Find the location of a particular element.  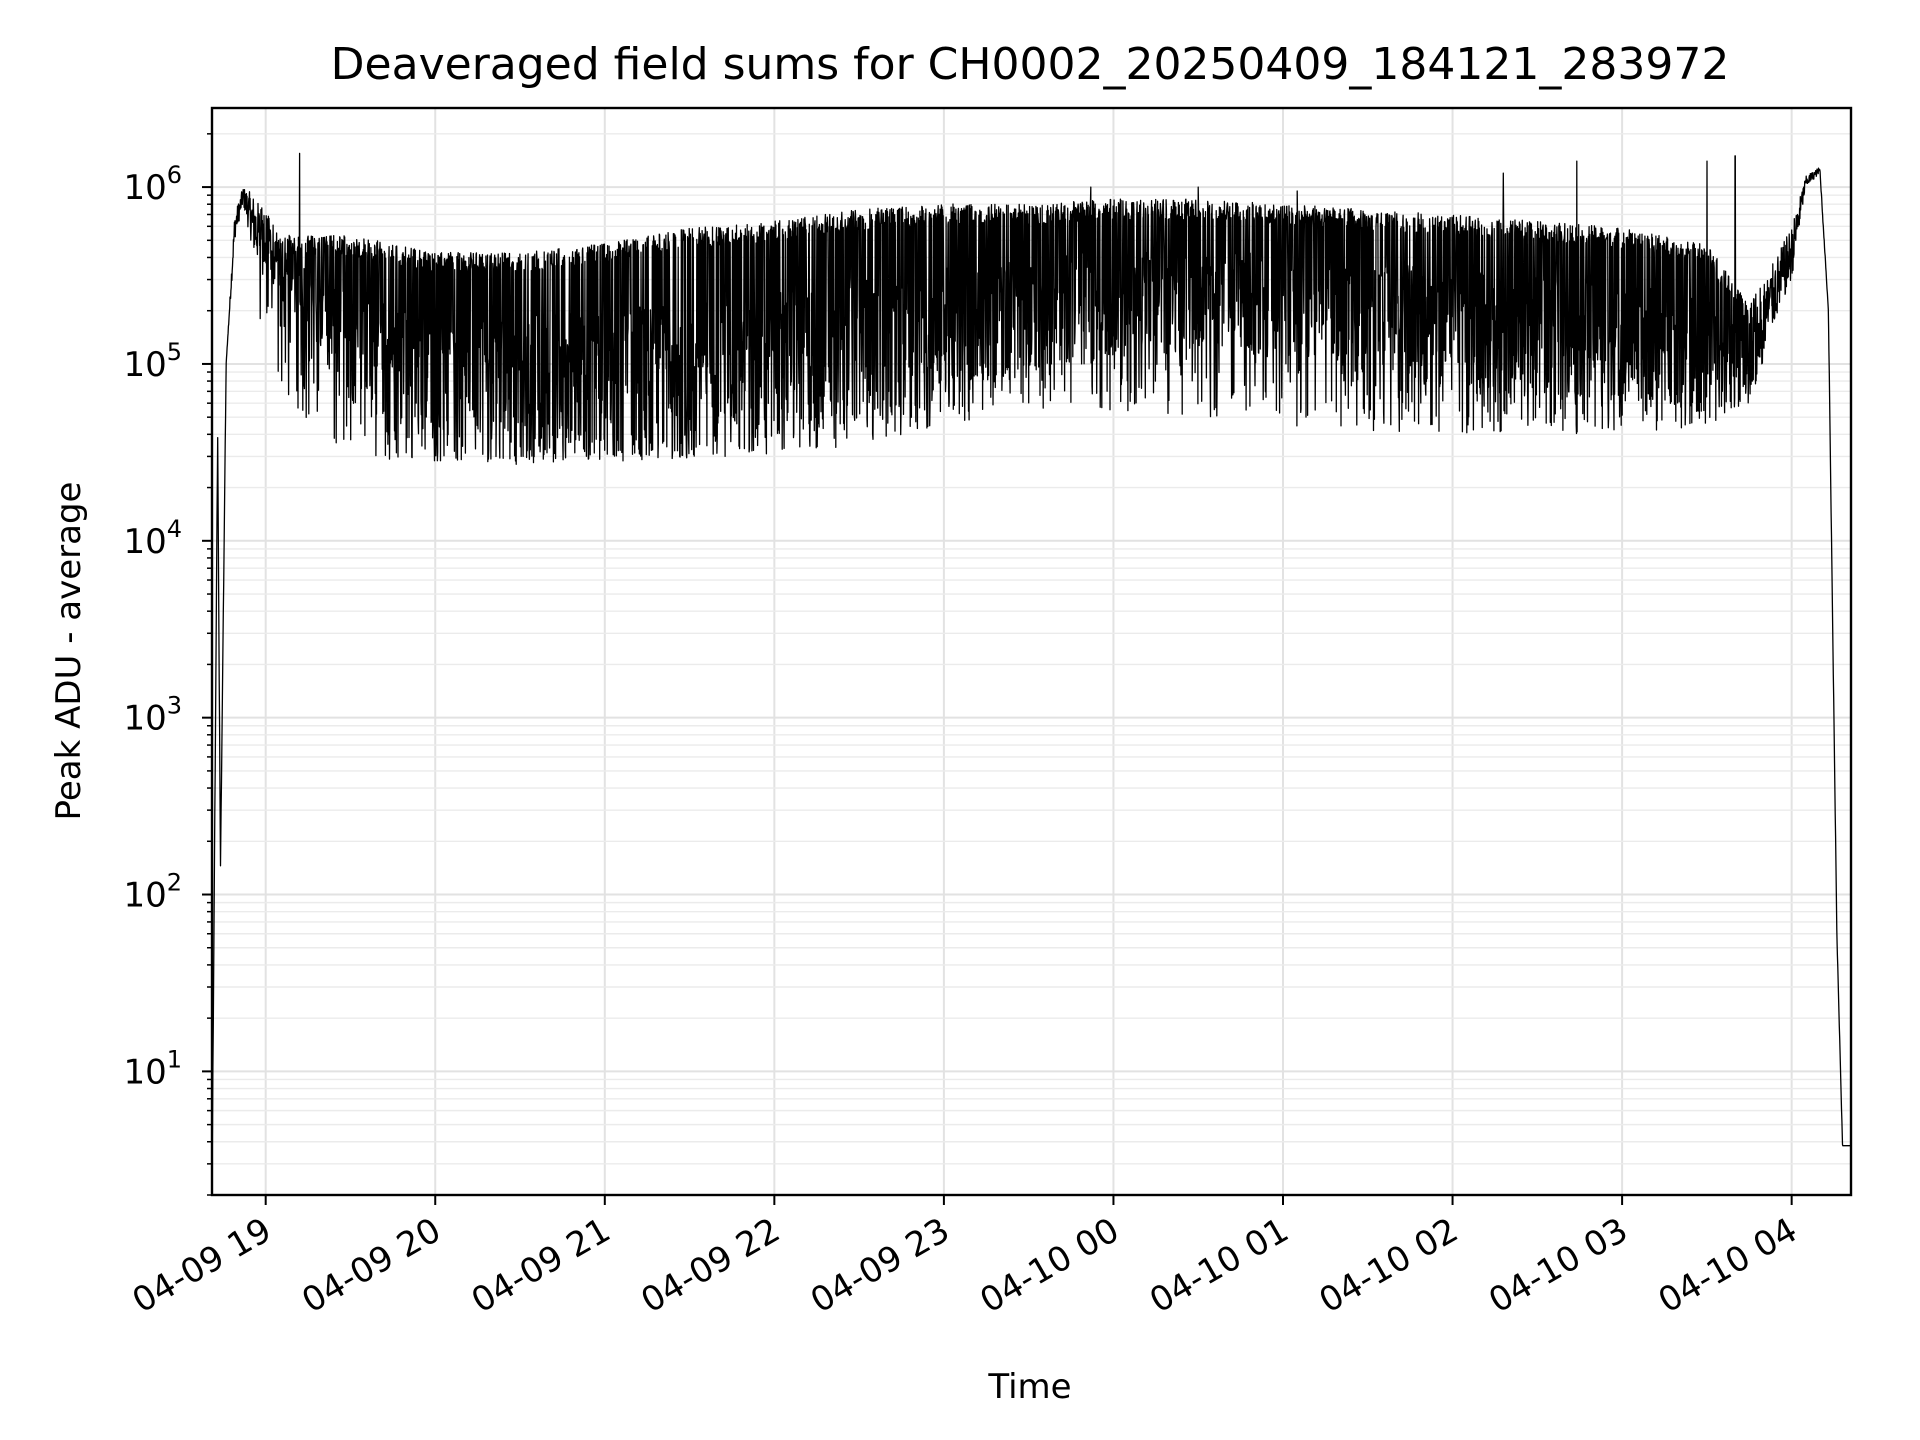

y-axis-title: Peak ADU - average is located at coordinates (69, 651).